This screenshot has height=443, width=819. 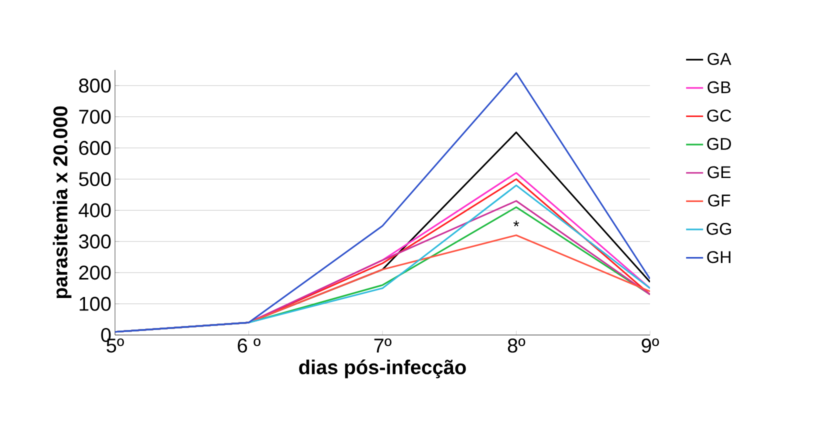 I want to click on legend-label: GA, so click(x=720, y=58).